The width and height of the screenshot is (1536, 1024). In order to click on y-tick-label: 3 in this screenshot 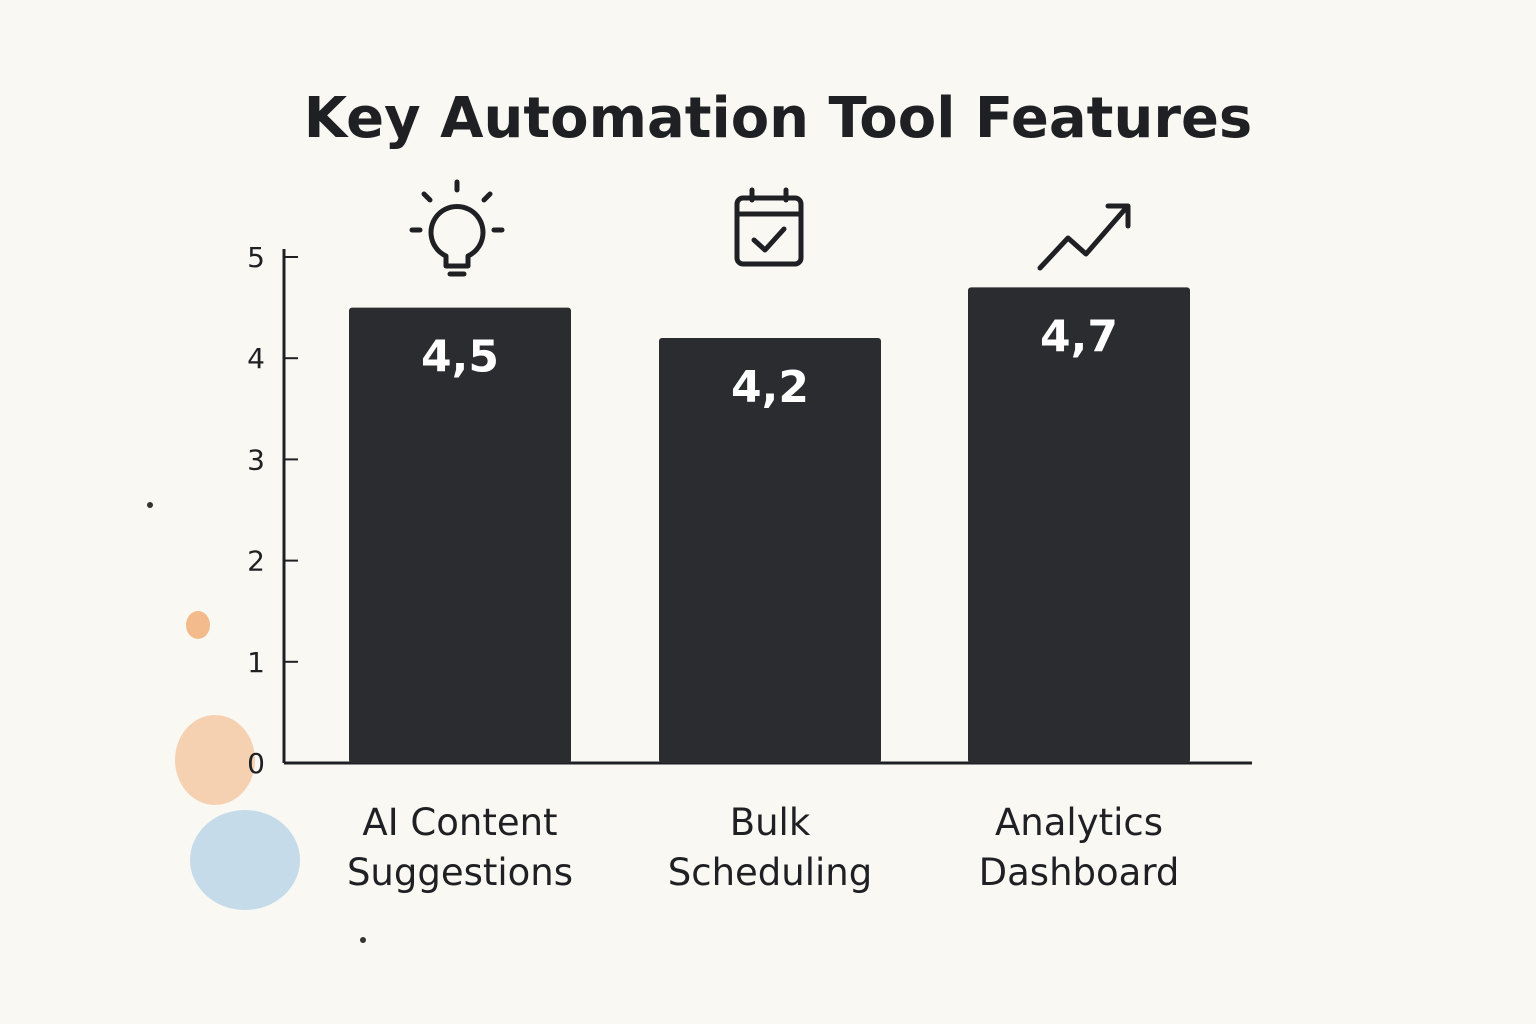, I will do `click(256, 459)`.